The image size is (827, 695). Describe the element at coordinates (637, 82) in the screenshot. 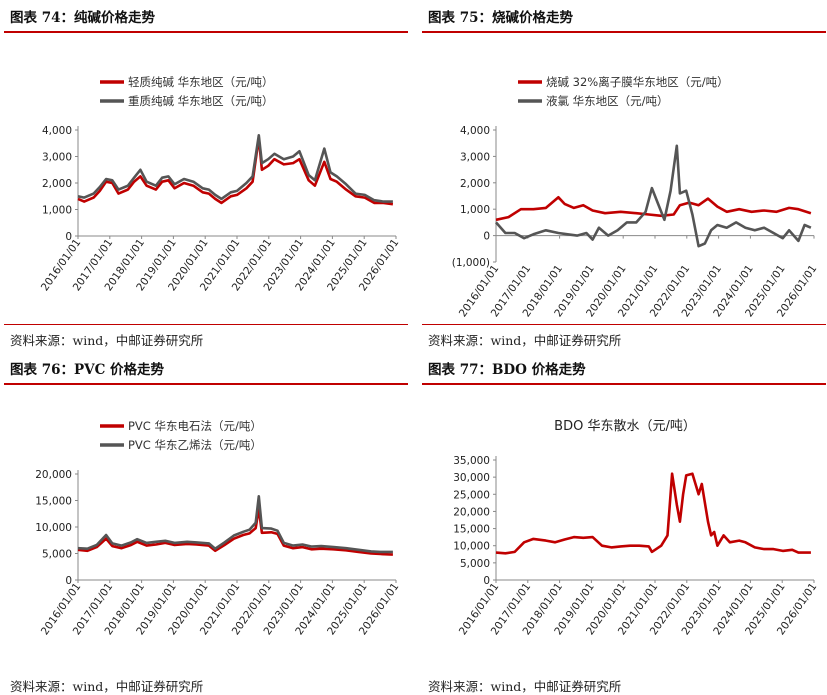

I see `legend-label: 烧碱 32%离子膜华东地区（元/吨）` at that location.